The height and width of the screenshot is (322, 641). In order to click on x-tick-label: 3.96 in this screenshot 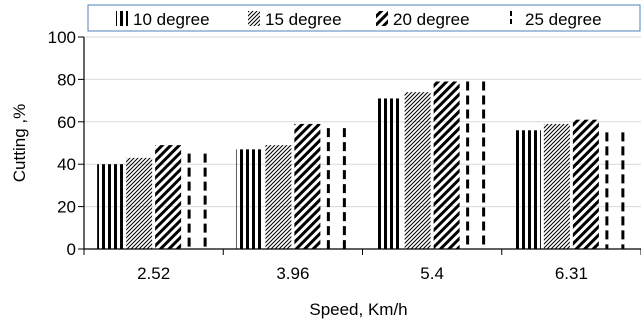, I will do `click(292, 273)`.